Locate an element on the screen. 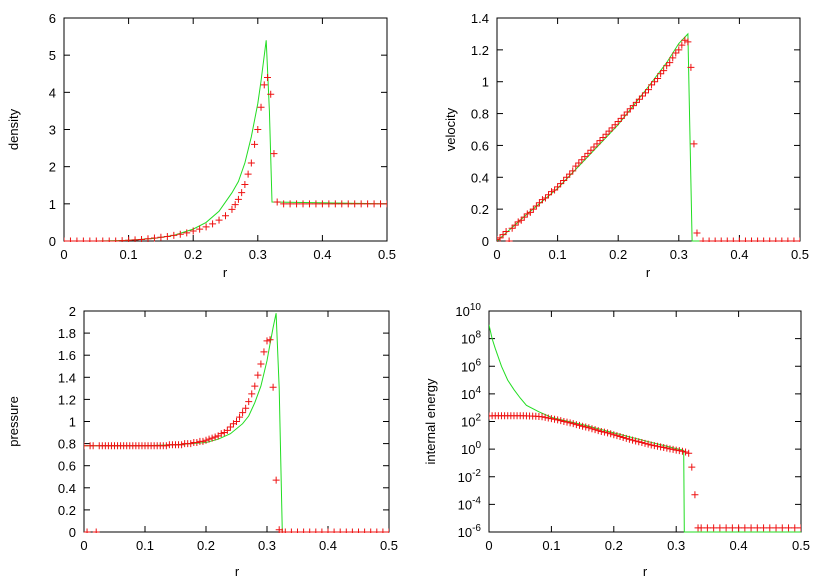 The width and height of the screenshot is (830, 581). x-tick-label: 0.3 is located at coordinates (267, 545).